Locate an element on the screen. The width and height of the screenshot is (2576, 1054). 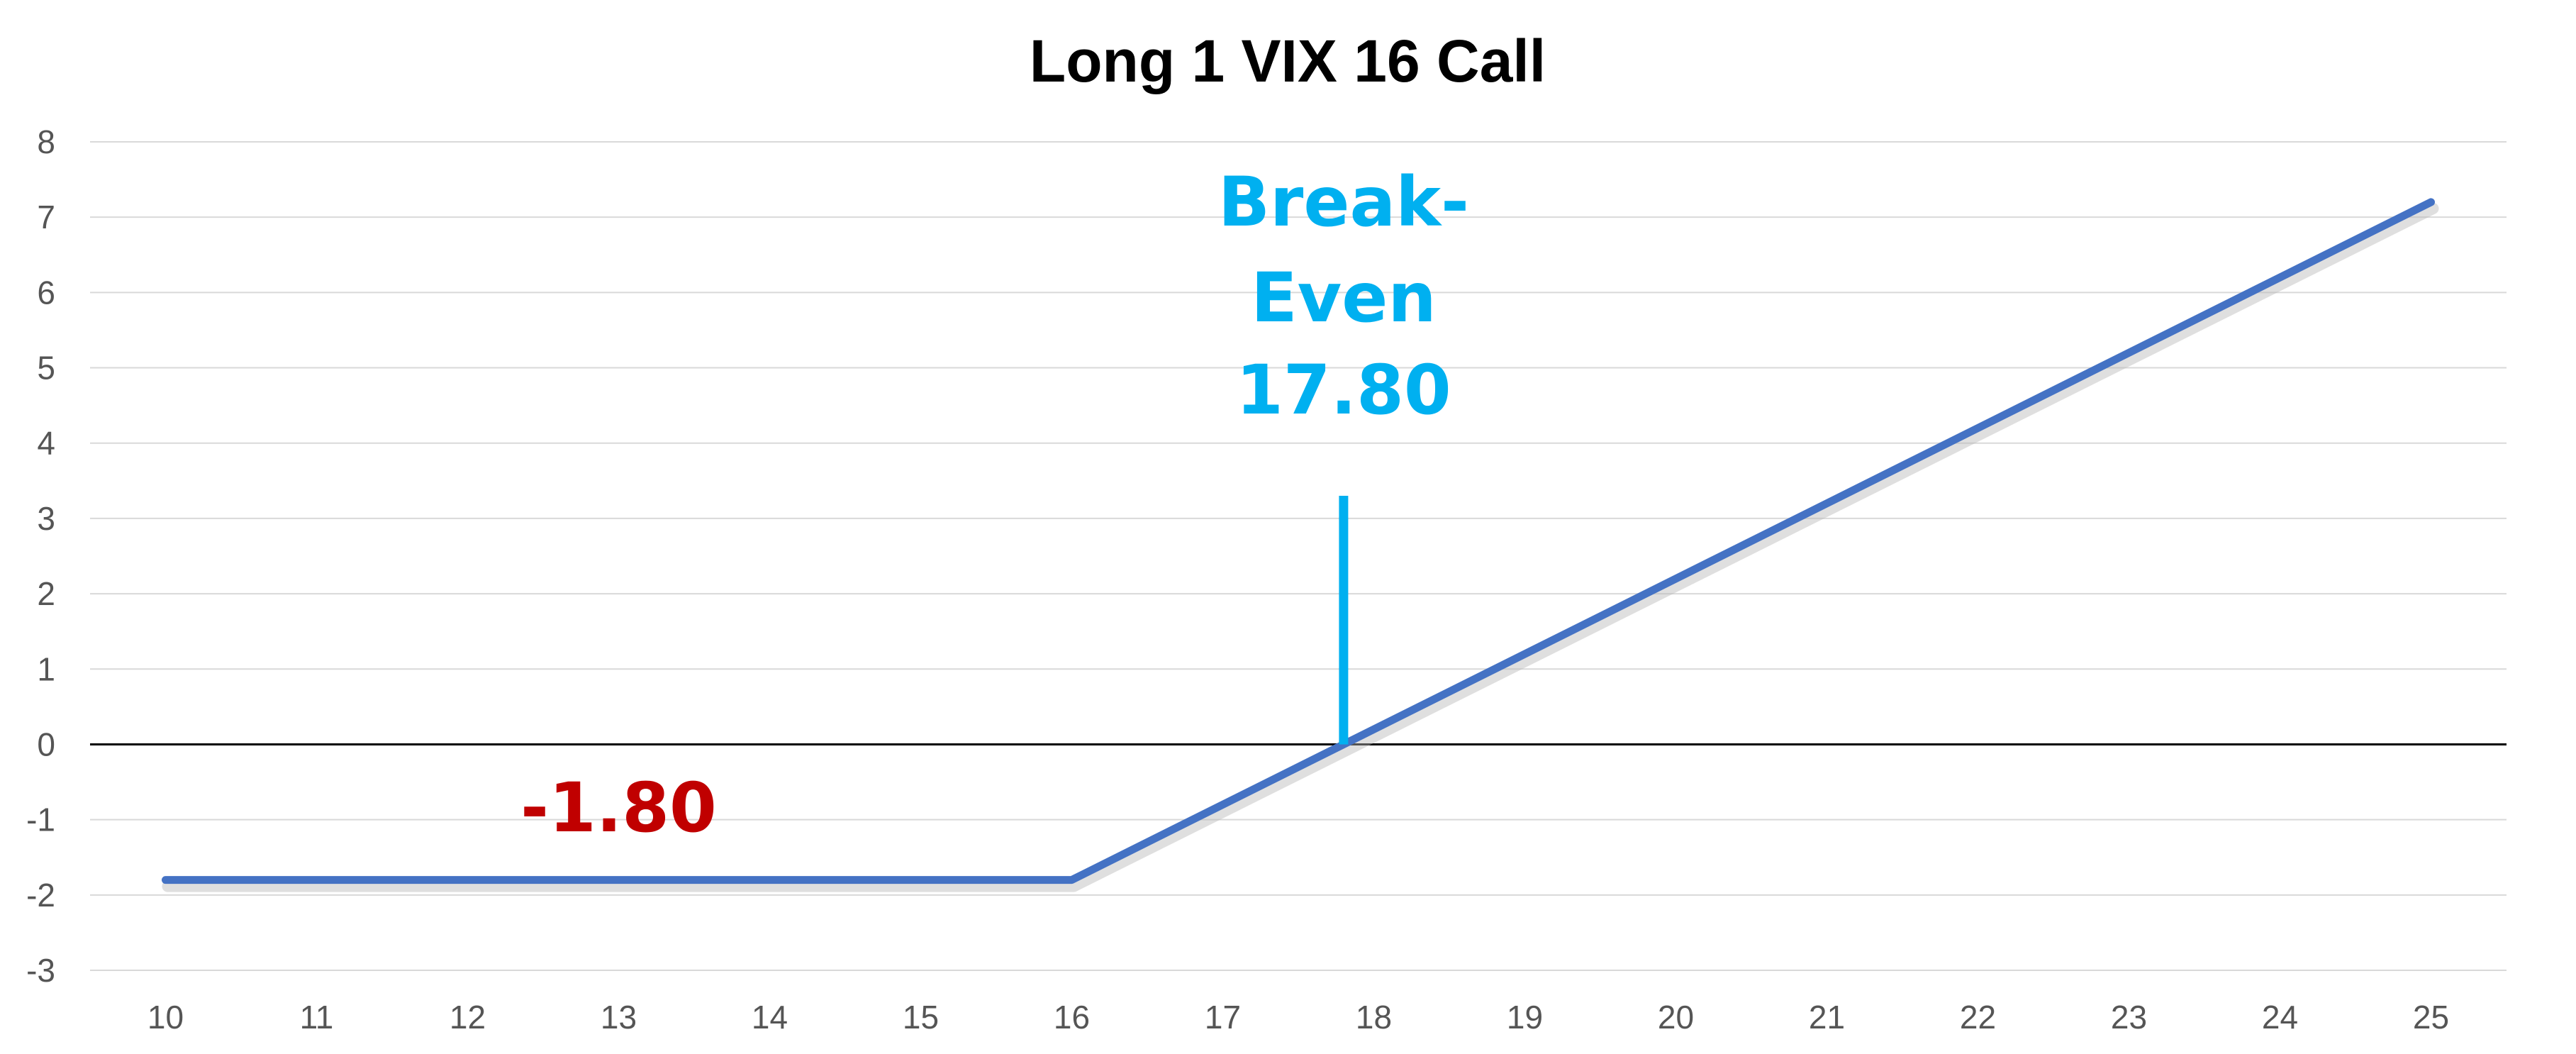
max-loss-label: -1.80 is located at coordinates (618, 808).